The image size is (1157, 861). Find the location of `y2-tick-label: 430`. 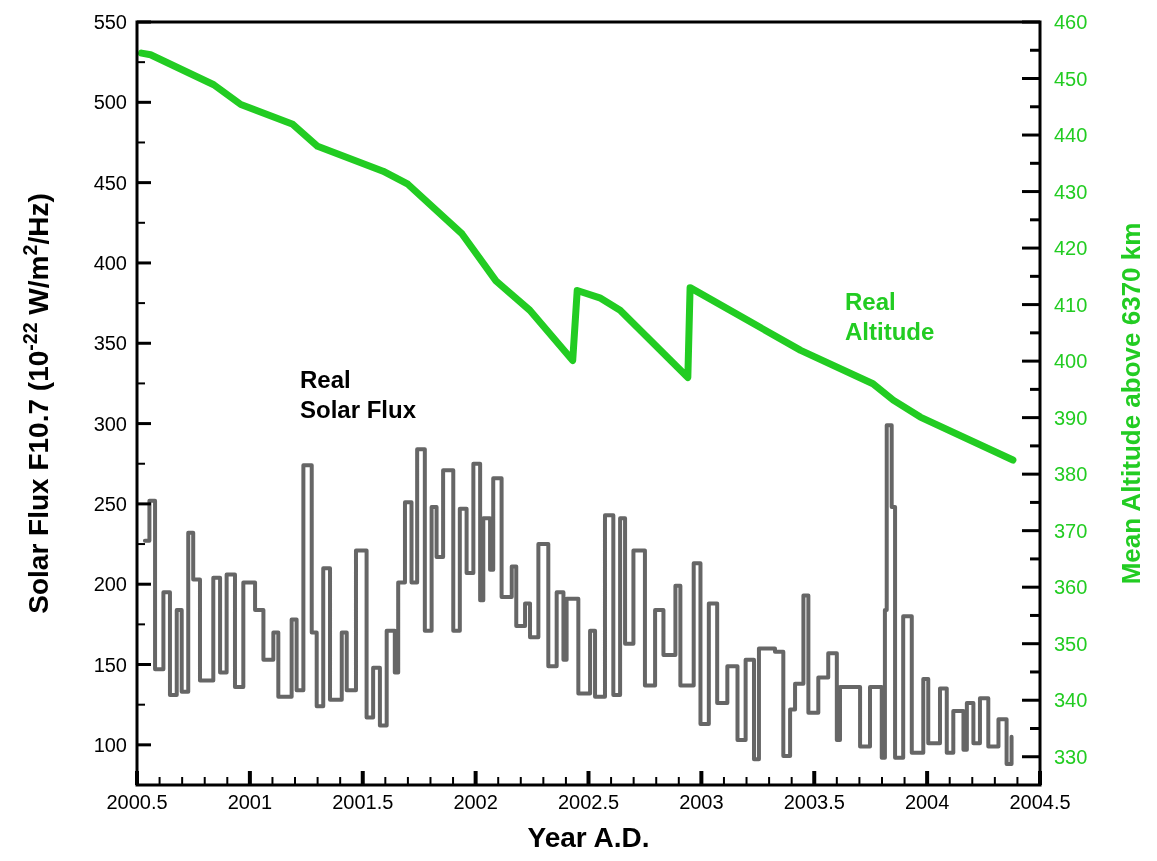

y2-tick-label: 430 is located at coordinates (1071, 191).